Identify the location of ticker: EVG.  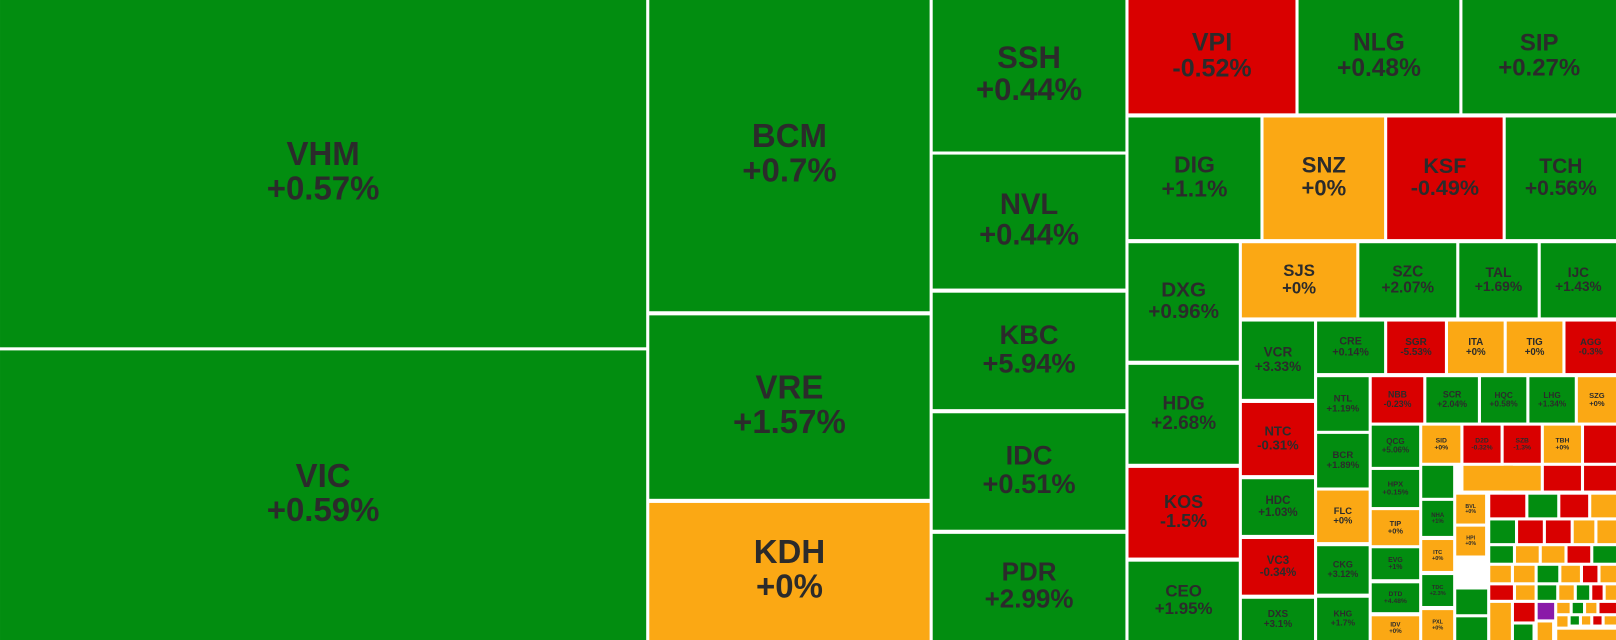
(1395, 560).